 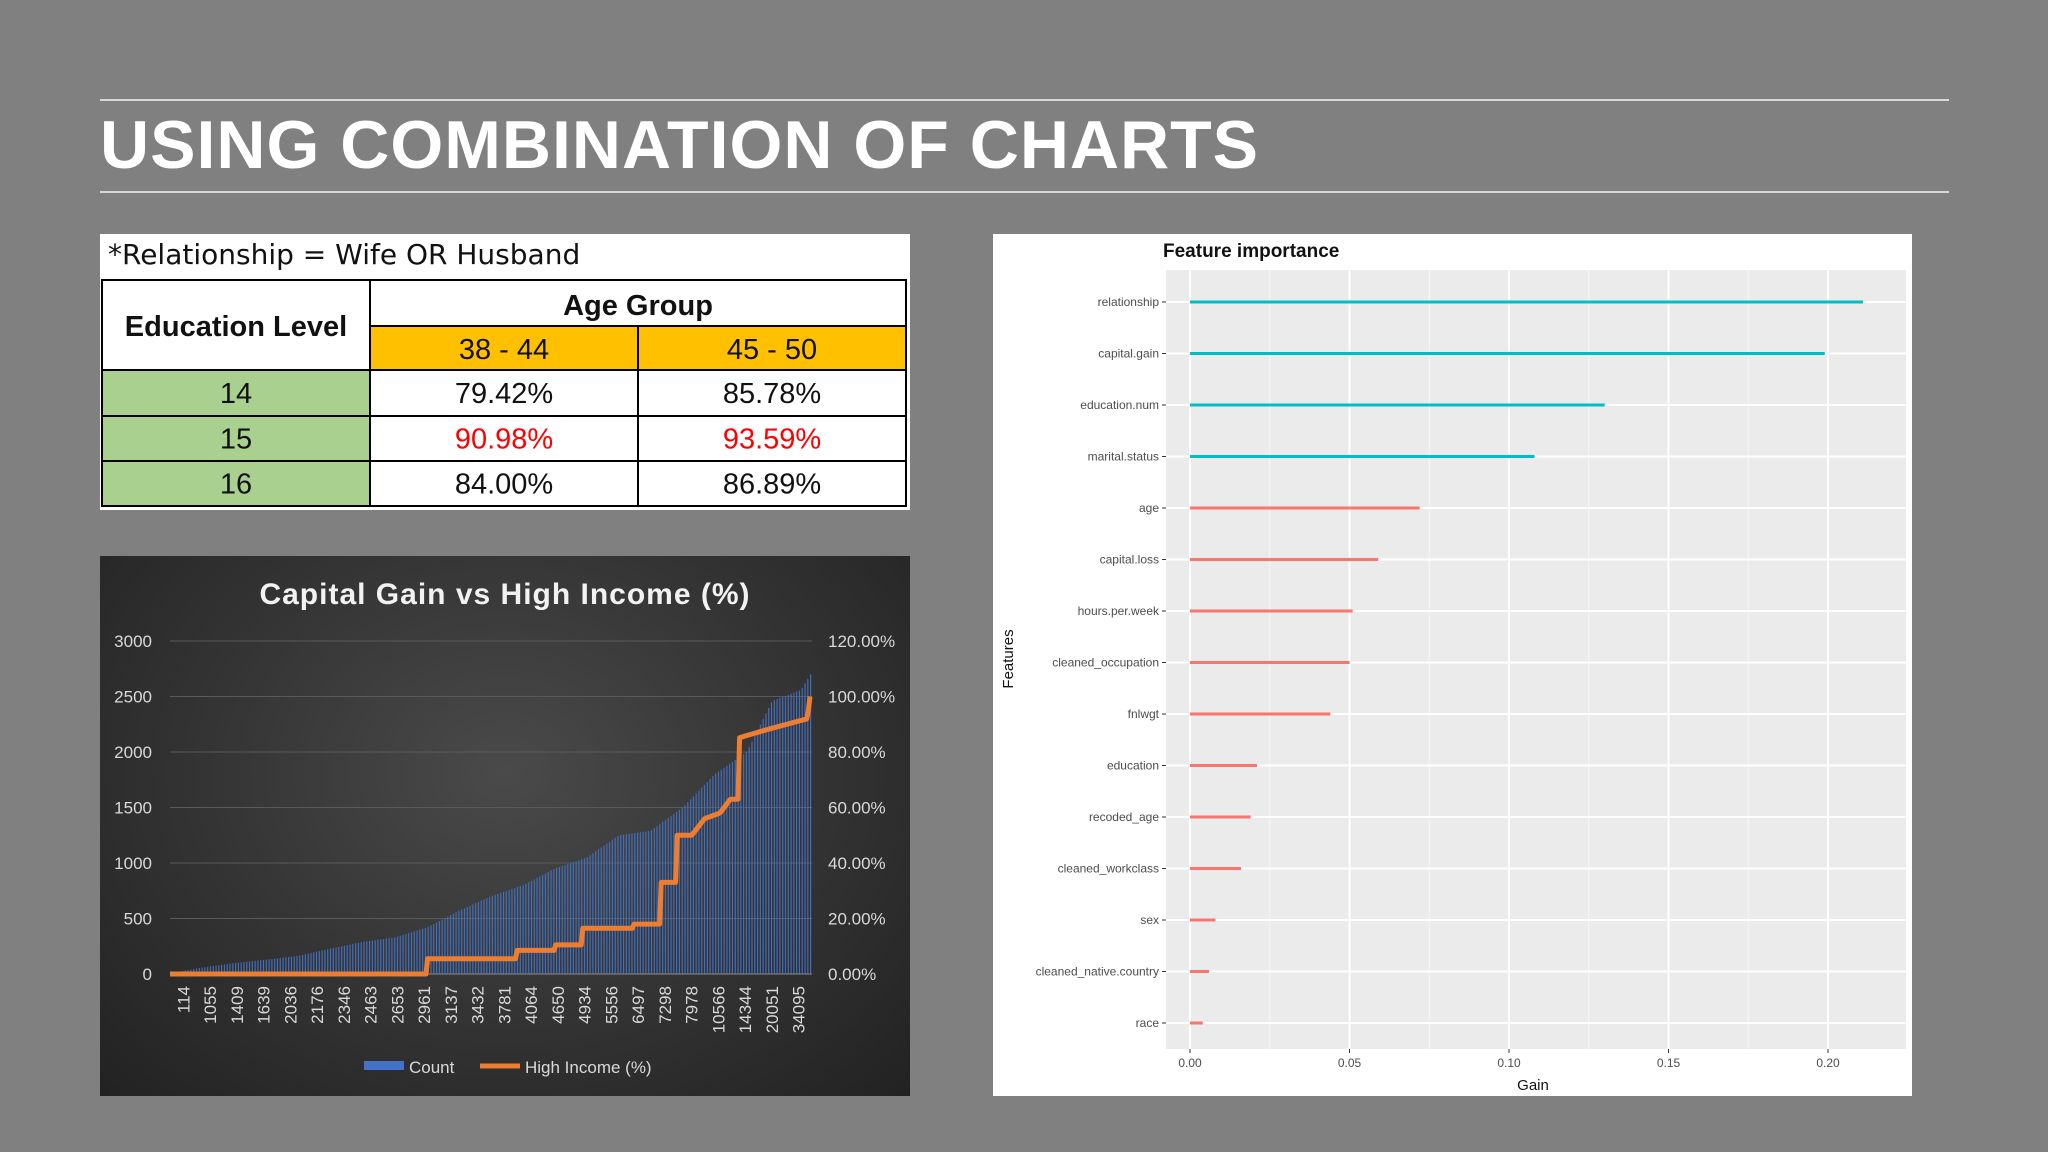 I want to click on table-note: *Relationship = Wife OR Husband, so click(x=344, y=254).